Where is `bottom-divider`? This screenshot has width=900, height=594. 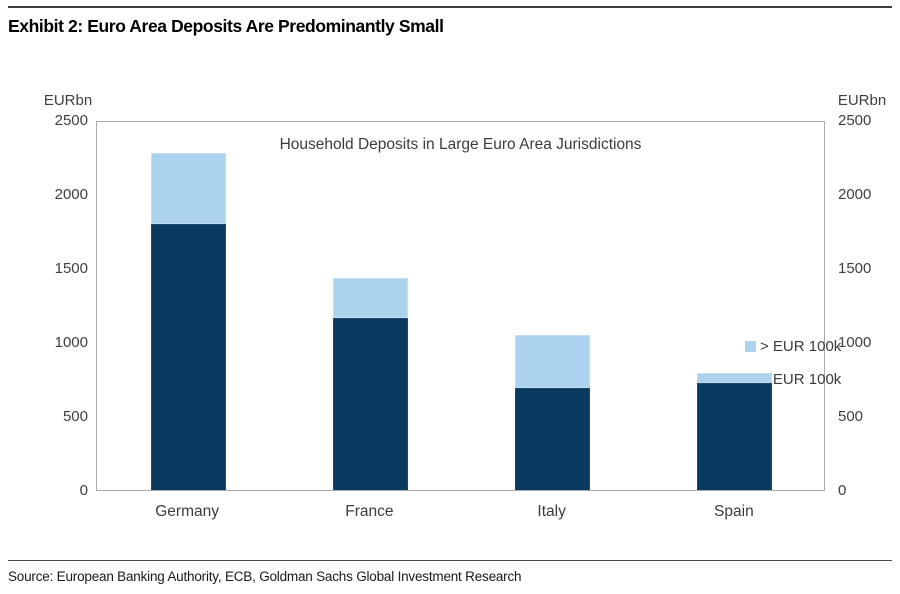 bottom-divider is located at coordinates (450, 560).